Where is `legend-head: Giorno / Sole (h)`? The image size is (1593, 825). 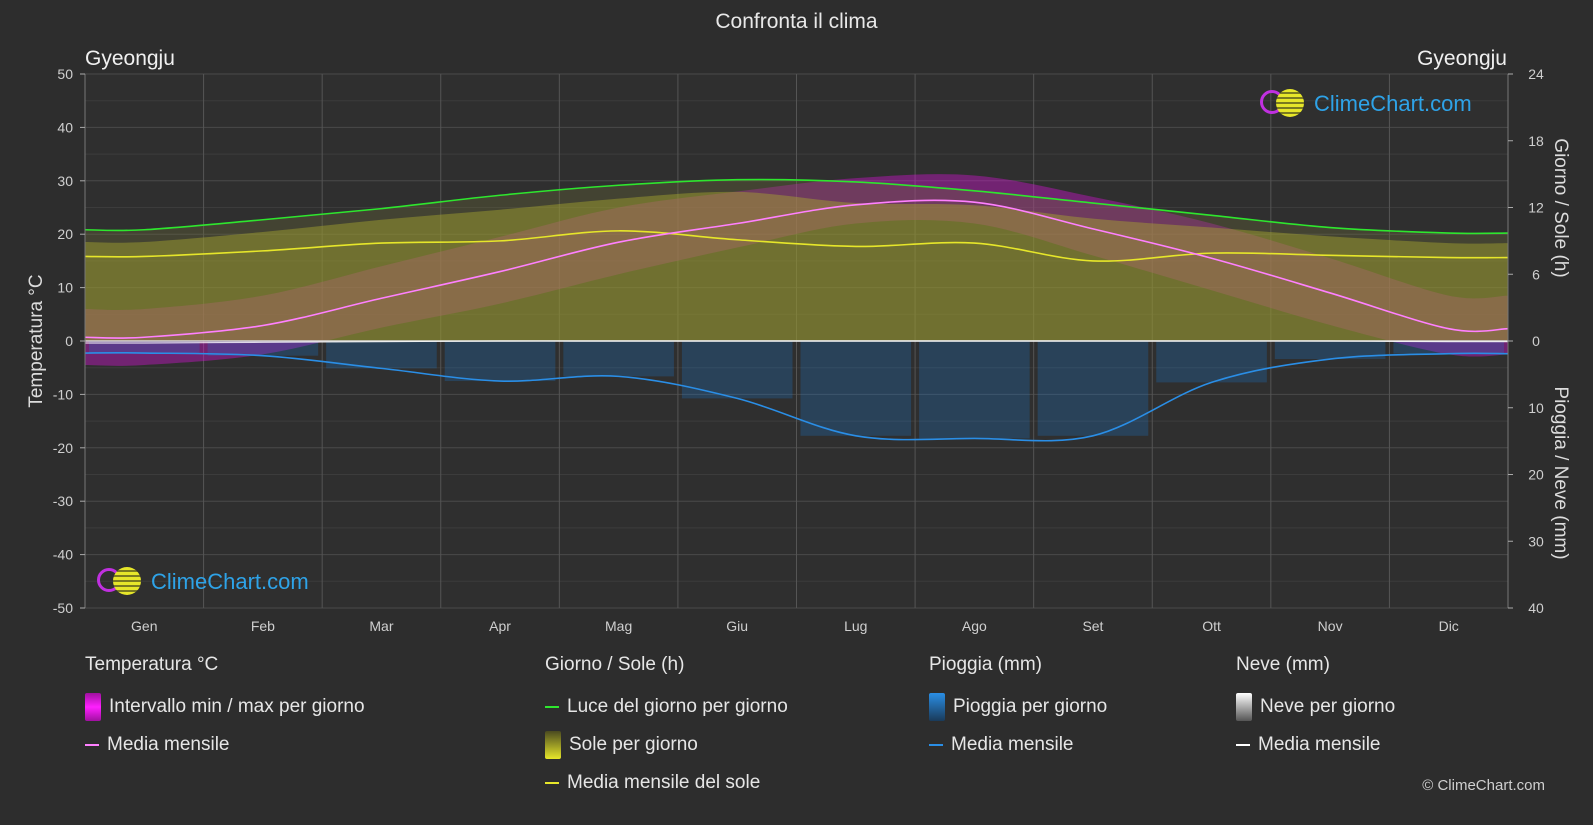 legend-head: Giorno / Sole (h) is located at coordinates (615, 664).